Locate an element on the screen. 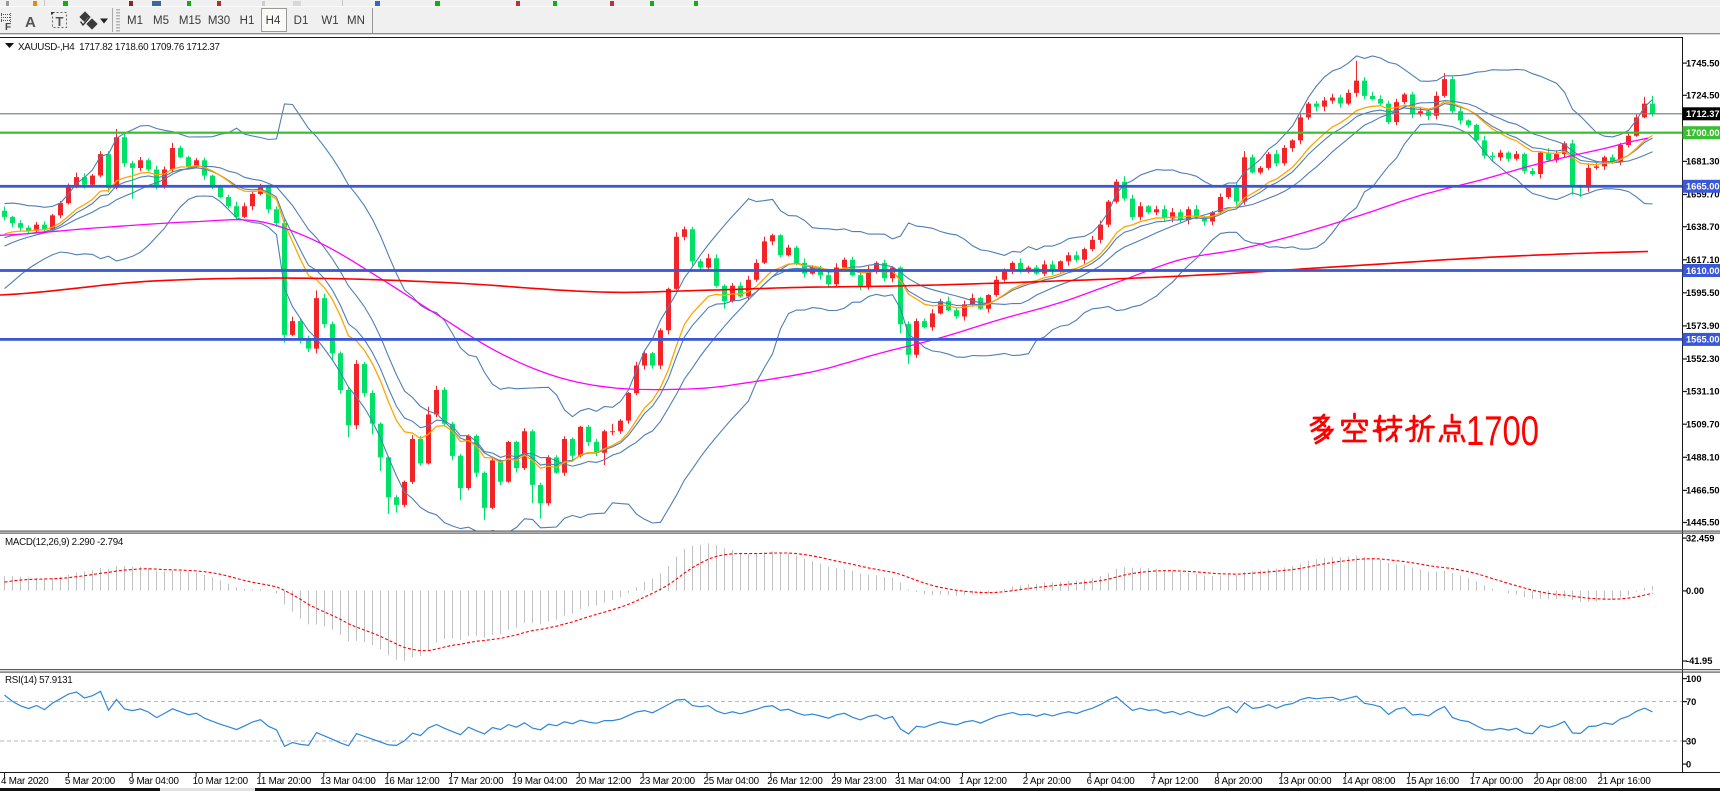 This screenshot has width=1720, height=801. svg-text: 1681.30 is located at coordinates (1703, 162).